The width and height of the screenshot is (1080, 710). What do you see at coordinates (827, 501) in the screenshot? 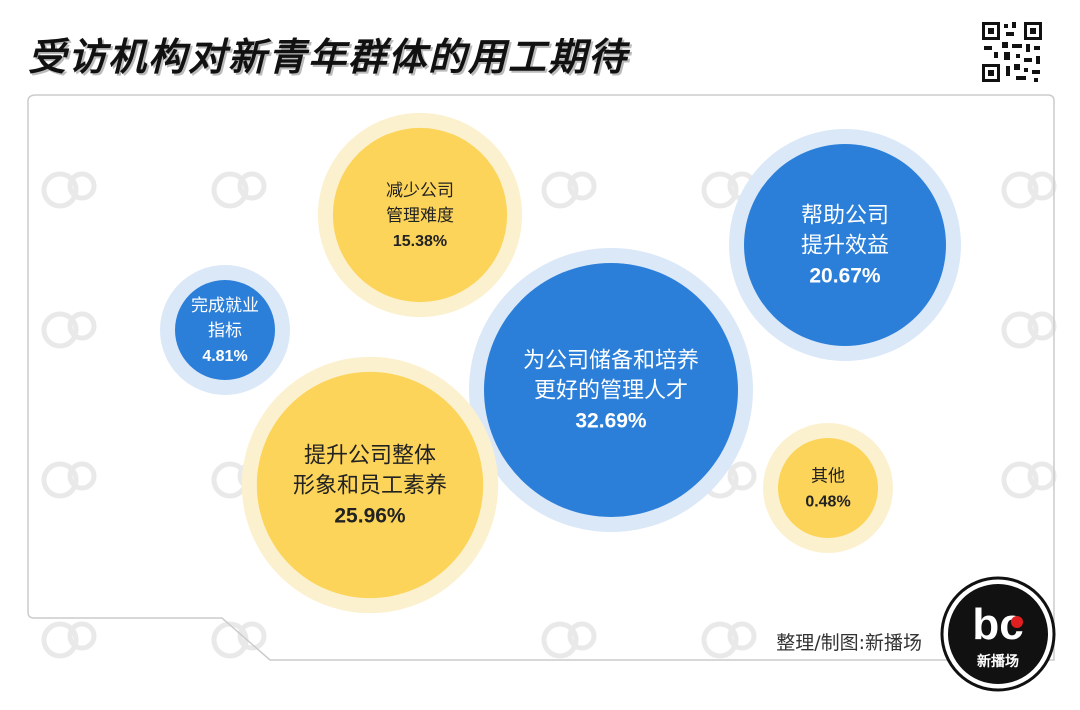
I see `bubble-value: 0.48%` at bounding box center [827, 501].